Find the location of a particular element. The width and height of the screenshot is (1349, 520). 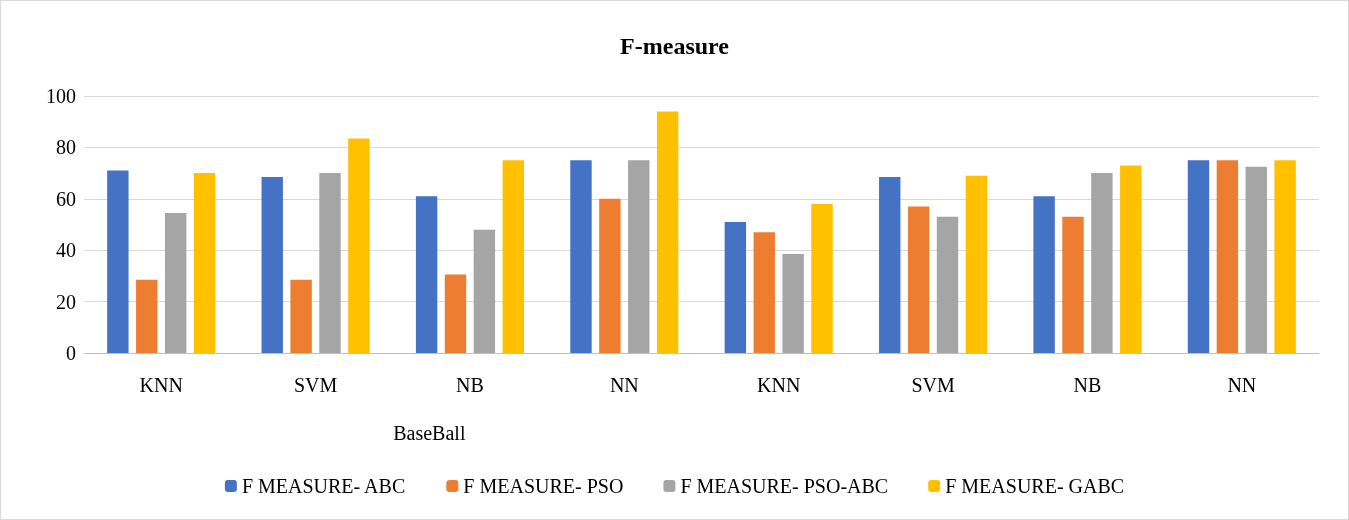

chart-title: F-measure is located at coordinates (675, 46).